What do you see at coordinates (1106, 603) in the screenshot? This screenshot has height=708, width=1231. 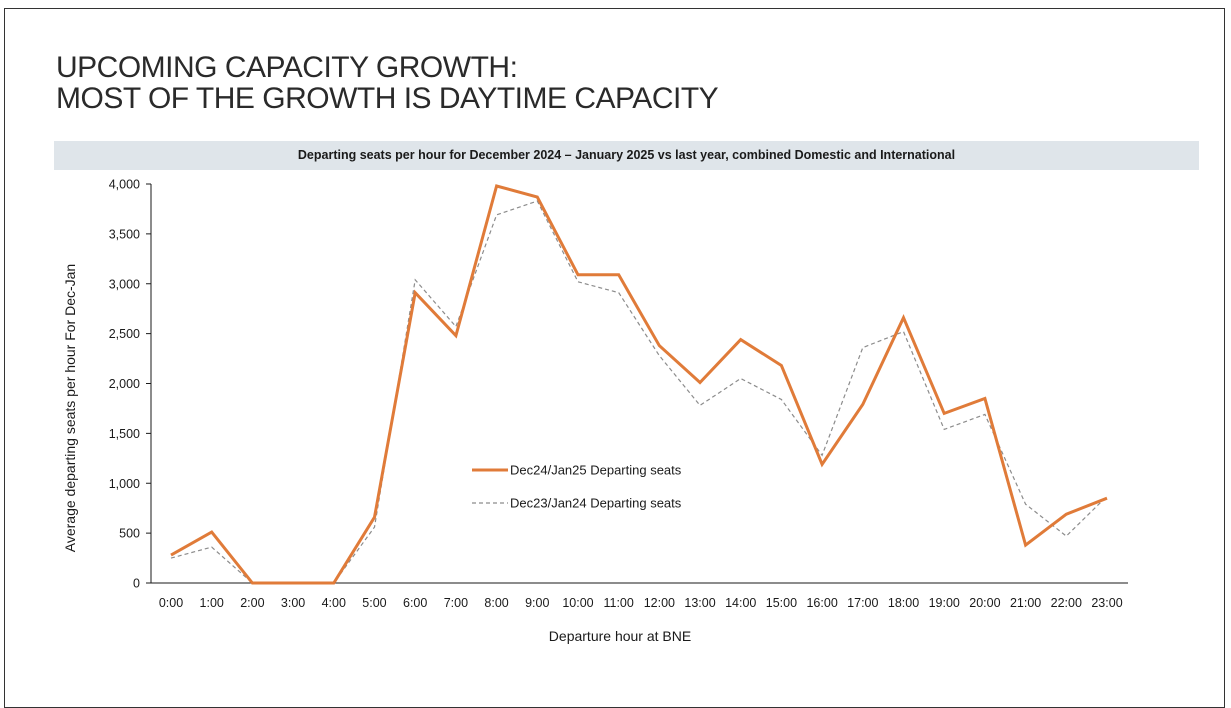 I see `x-tick-label: 23:00` at bounding box center [1106, 603].